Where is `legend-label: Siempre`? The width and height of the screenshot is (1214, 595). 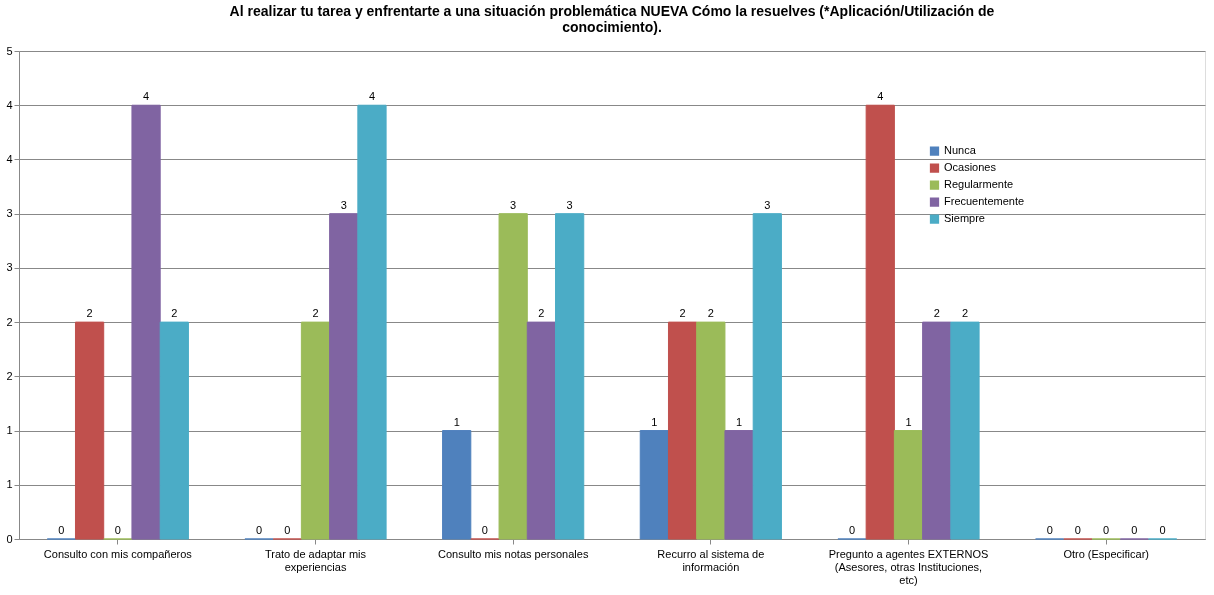 legend-label: Siempre is located at coordinates (964, 218).